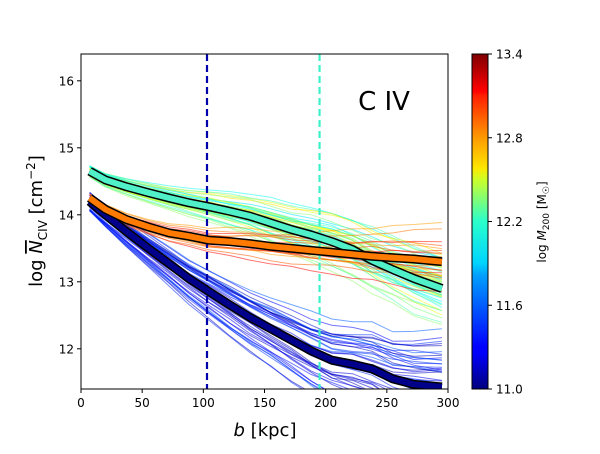 This screenshot has width=600, height=454. I want to click on x-tick-label: 150, so click(264, 403).